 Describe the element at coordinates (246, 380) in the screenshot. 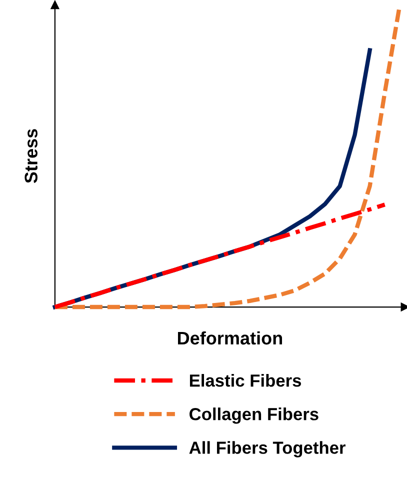

I see `legend-label: Elastic Fibers` at that location.